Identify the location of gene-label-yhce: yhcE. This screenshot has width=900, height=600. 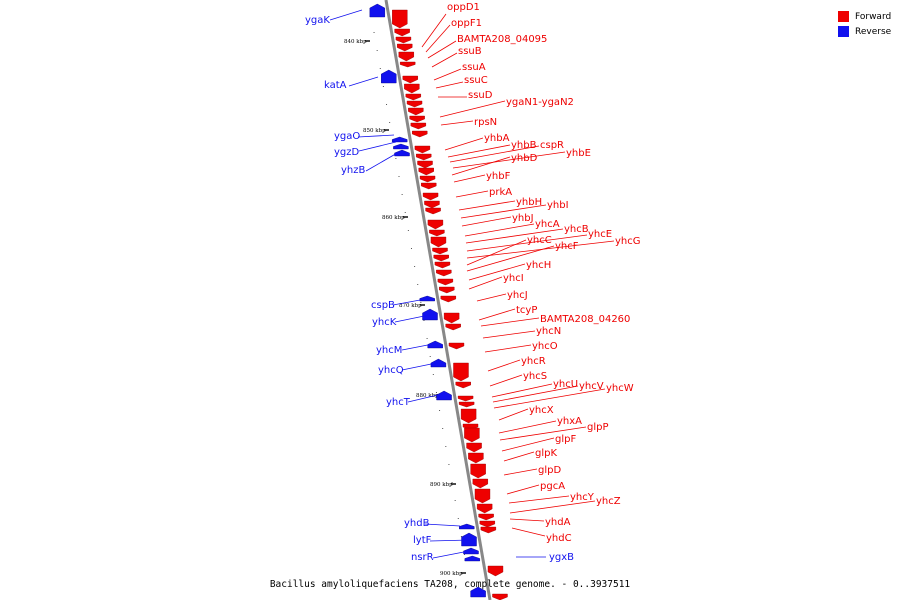
(600, 234).